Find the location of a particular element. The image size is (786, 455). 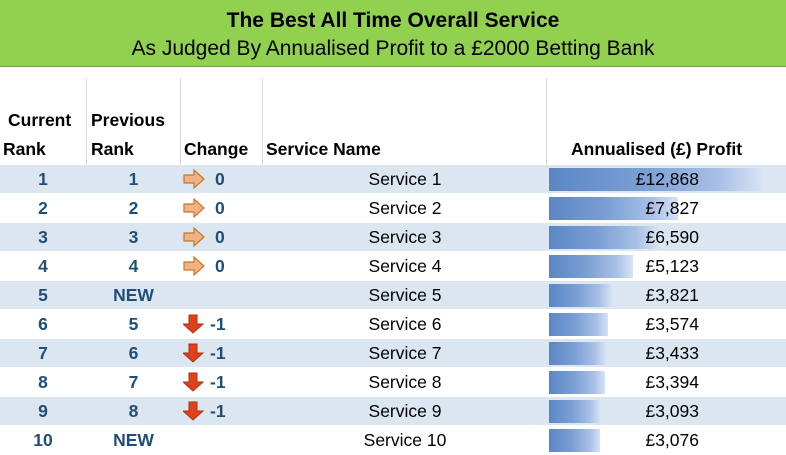

profit-cell: £3,093 is located at coordinates (666, 411).